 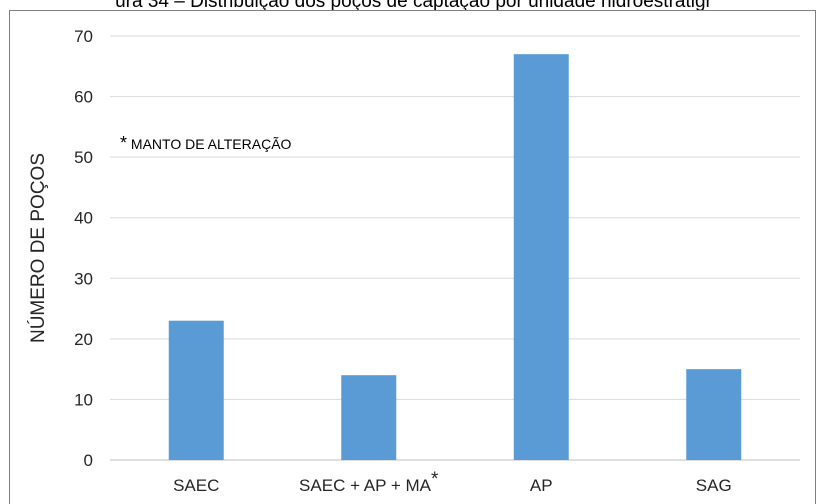 What do you see at coordinates (196, 485) in the screenshot?
I see `x-tick-label: SAEC` at bounding box center [196, 485].